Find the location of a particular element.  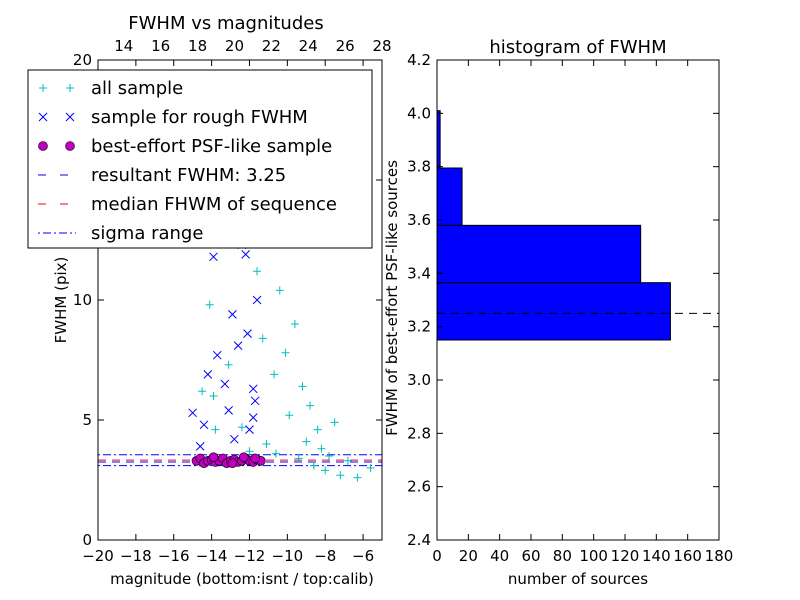

legend-entry: median FHWM of sequence is located at coordinates (187, 204).